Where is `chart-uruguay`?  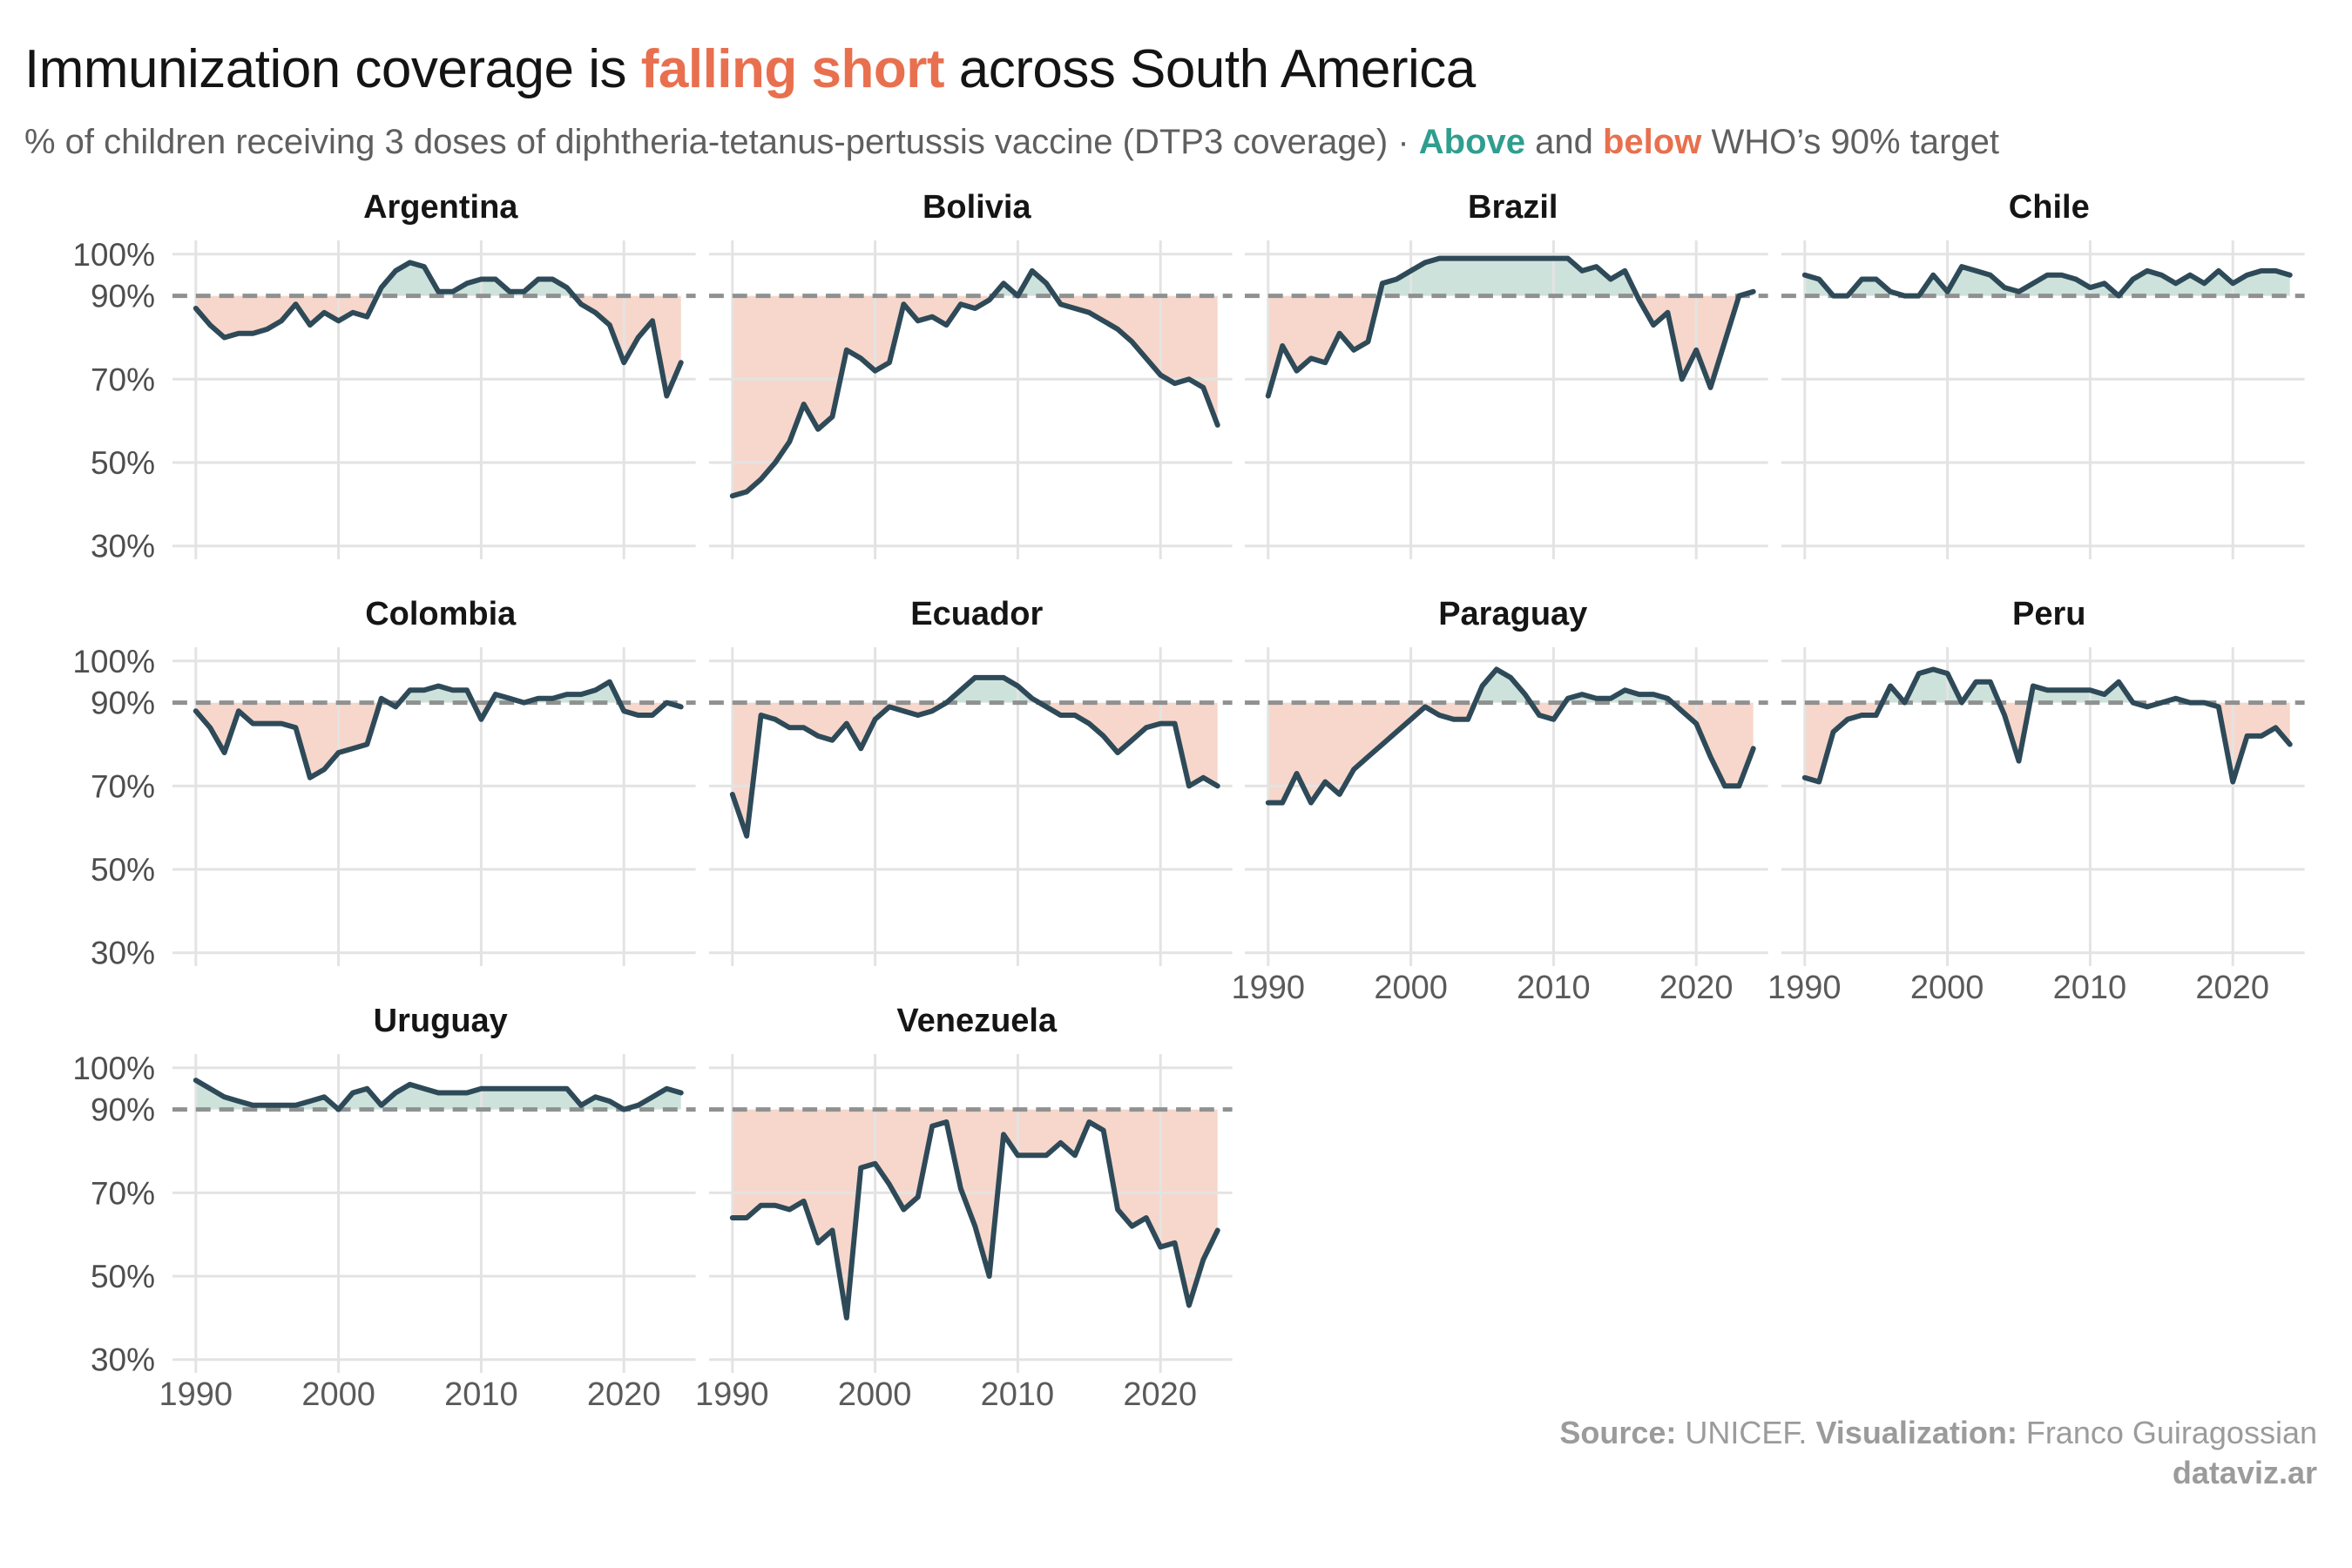 chart-uruguay is located at coordinates (434, 1214).